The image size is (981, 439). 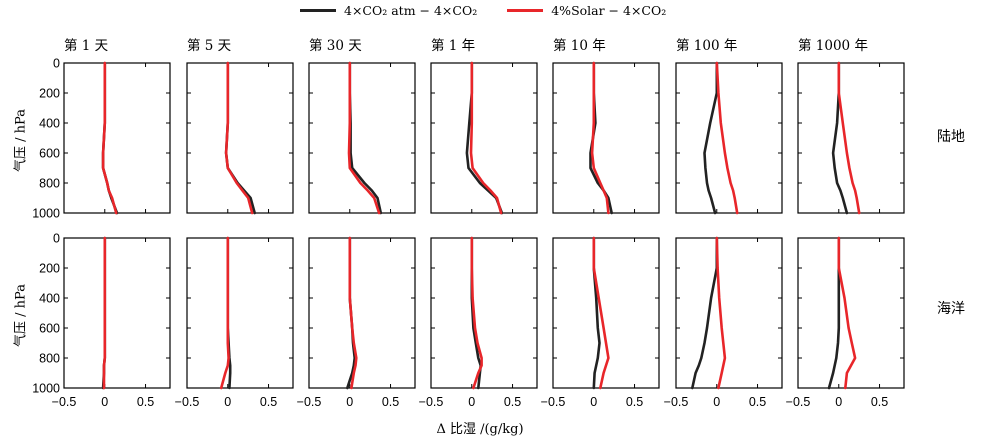 I want to click on series-red-r0-c2, so click(x=364, y=138).